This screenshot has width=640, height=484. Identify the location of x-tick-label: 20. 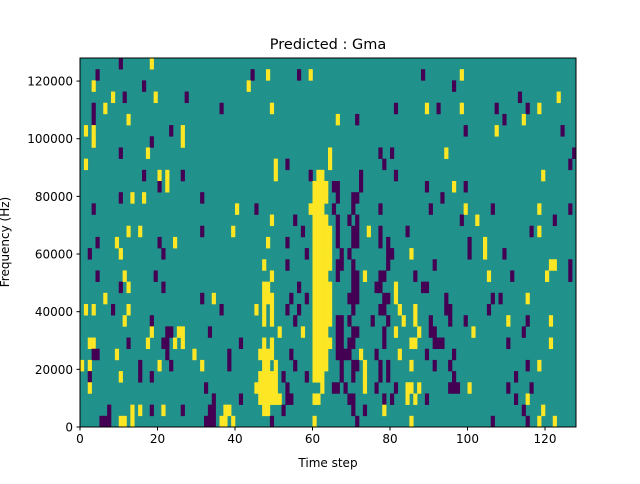
(157, 439).